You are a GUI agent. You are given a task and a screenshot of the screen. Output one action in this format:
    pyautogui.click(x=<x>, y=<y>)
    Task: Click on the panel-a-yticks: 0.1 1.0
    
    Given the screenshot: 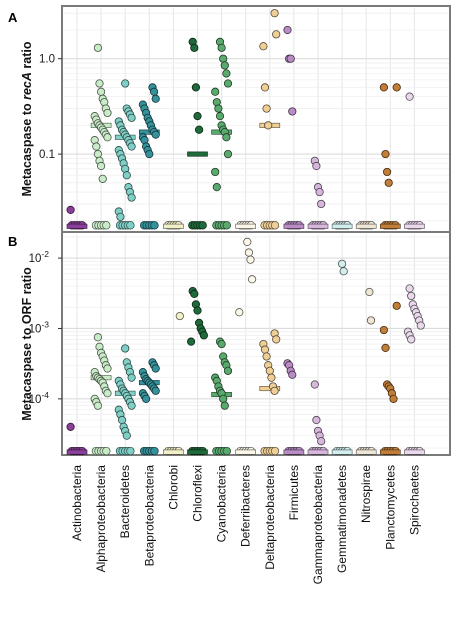 What is the action you would take?
    pyautogui.click(x=50, y=107)
    